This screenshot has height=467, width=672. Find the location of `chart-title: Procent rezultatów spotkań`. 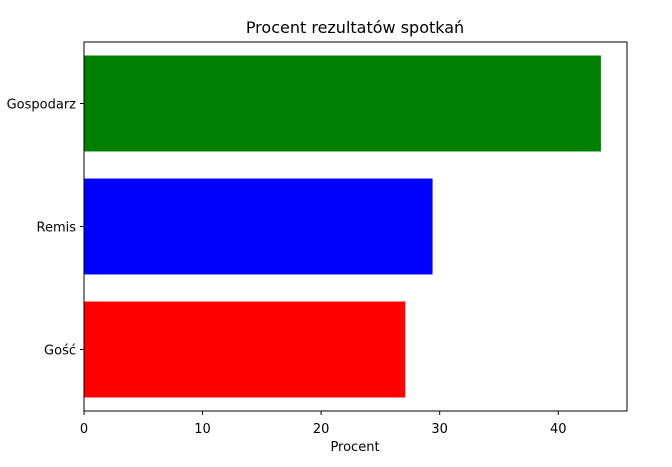

chart-title: Procent rezultatów spotkań is located at coordinates (355, 27).